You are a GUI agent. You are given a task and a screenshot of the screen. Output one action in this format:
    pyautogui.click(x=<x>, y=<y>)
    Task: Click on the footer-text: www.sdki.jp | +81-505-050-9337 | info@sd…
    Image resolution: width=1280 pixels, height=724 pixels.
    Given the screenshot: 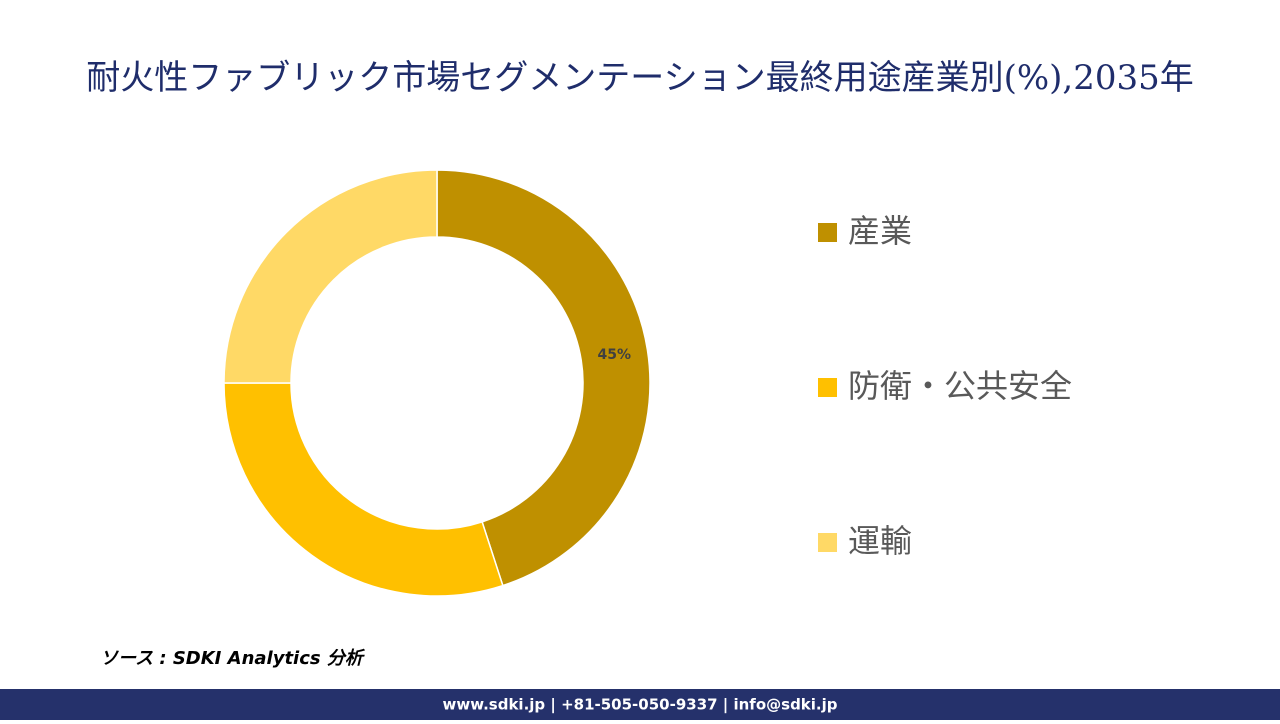 What is the action you would take?
    pyautogui.click(x=639, y=705)
    